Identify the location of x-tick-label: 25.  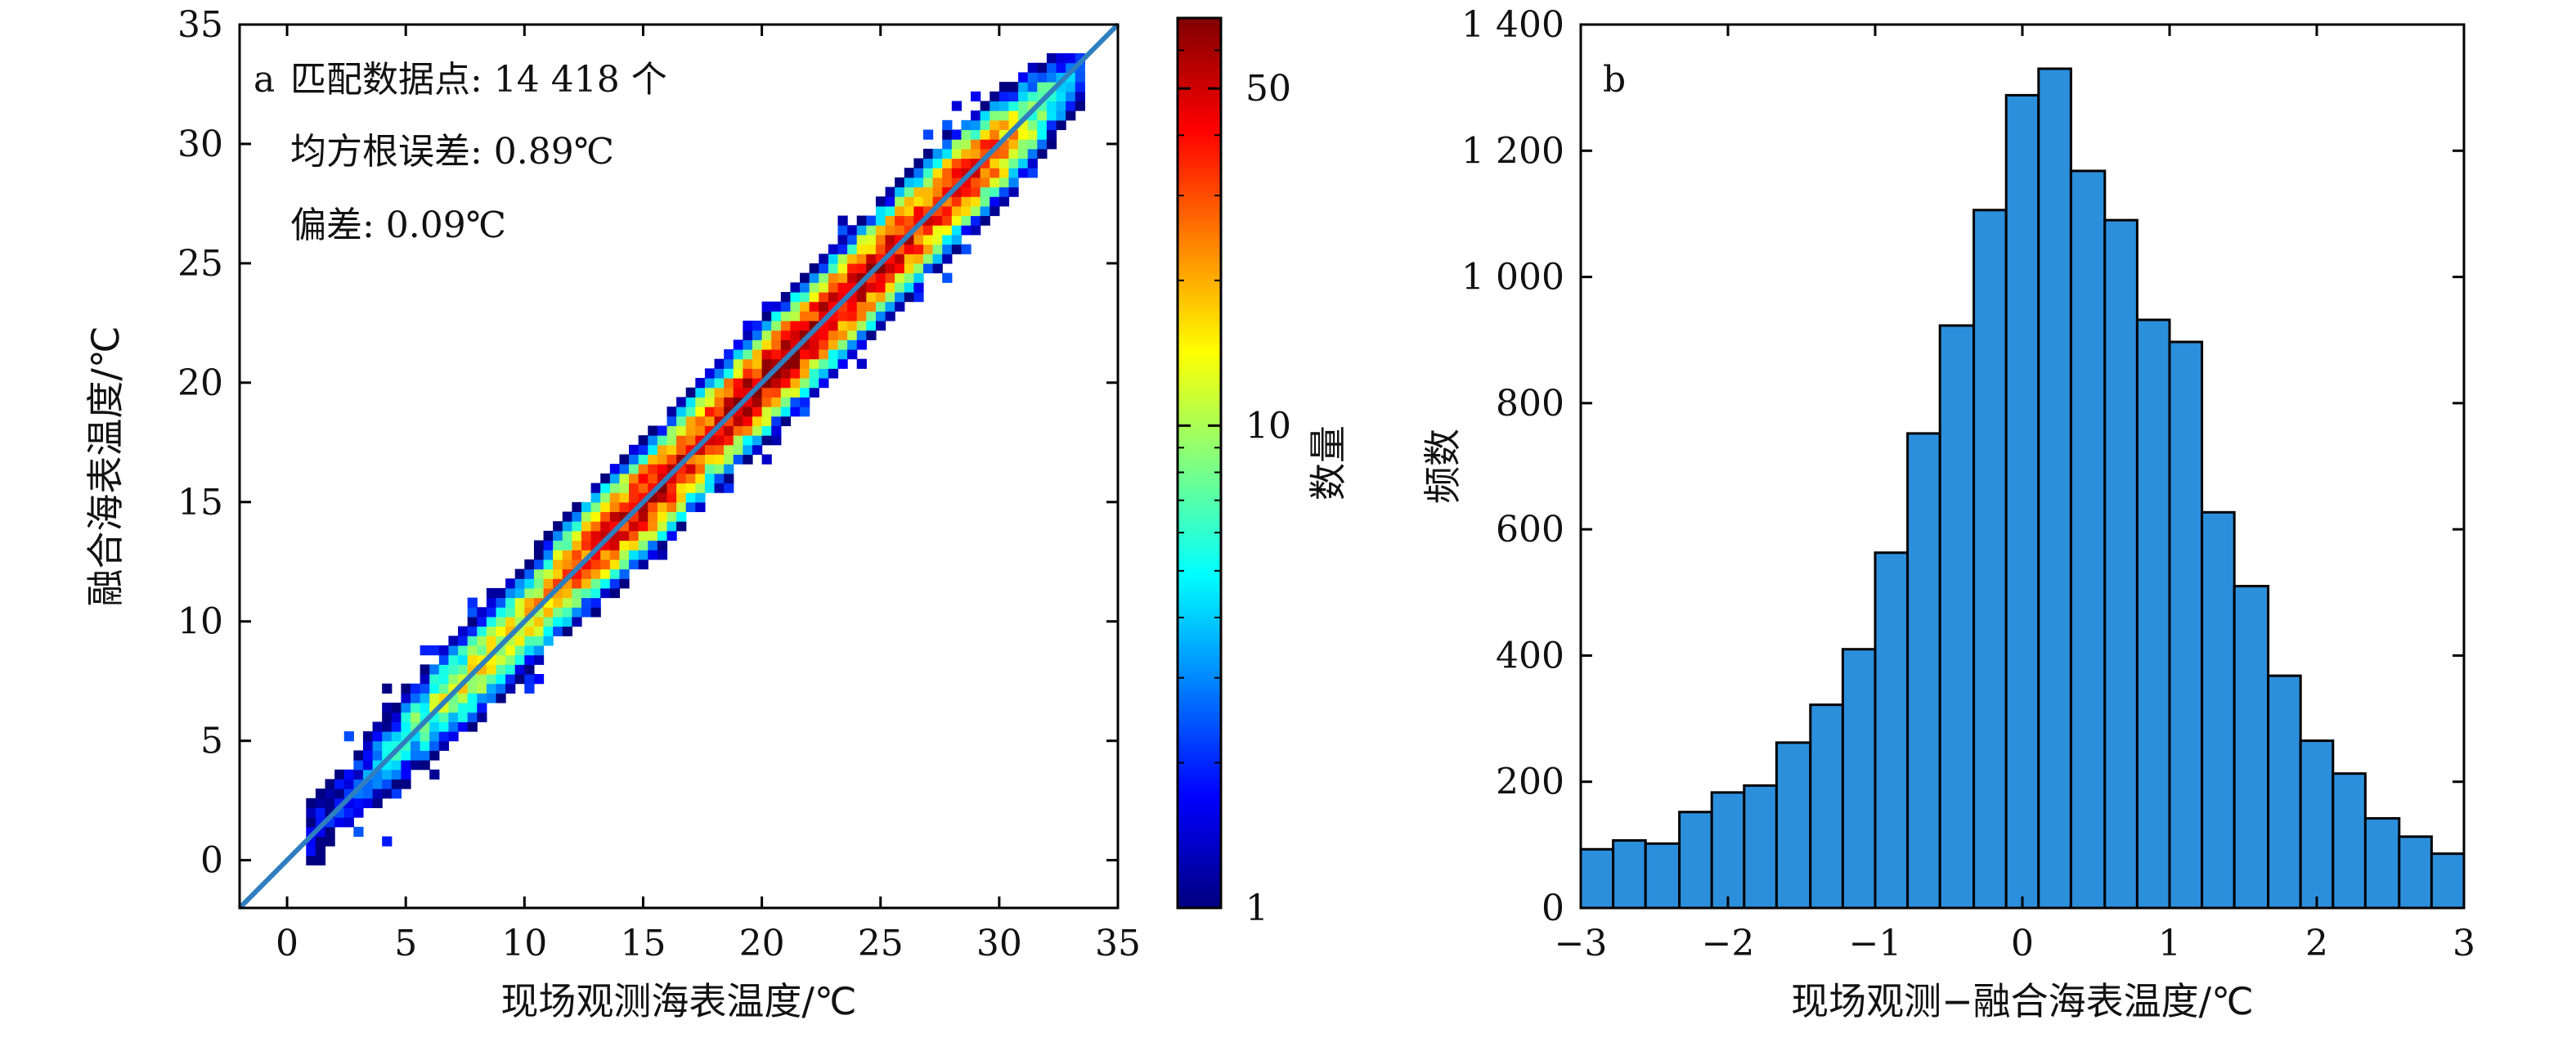
(881, 943).